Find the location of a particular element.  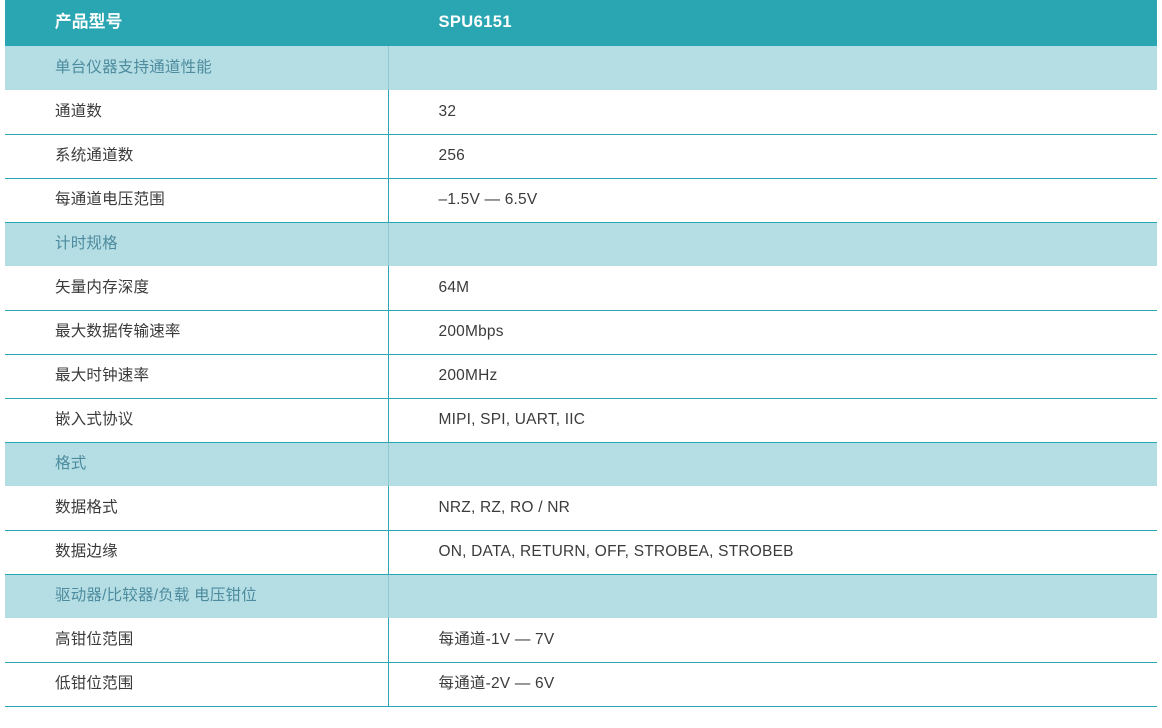

spec-value-cell: 32 is located at coordinates (772, 112).